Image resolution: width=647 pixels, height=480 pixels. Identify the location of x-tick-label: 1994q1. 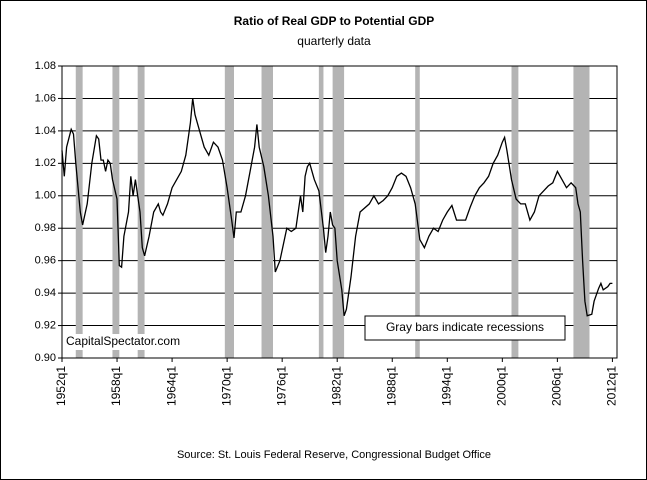
(446, 386).